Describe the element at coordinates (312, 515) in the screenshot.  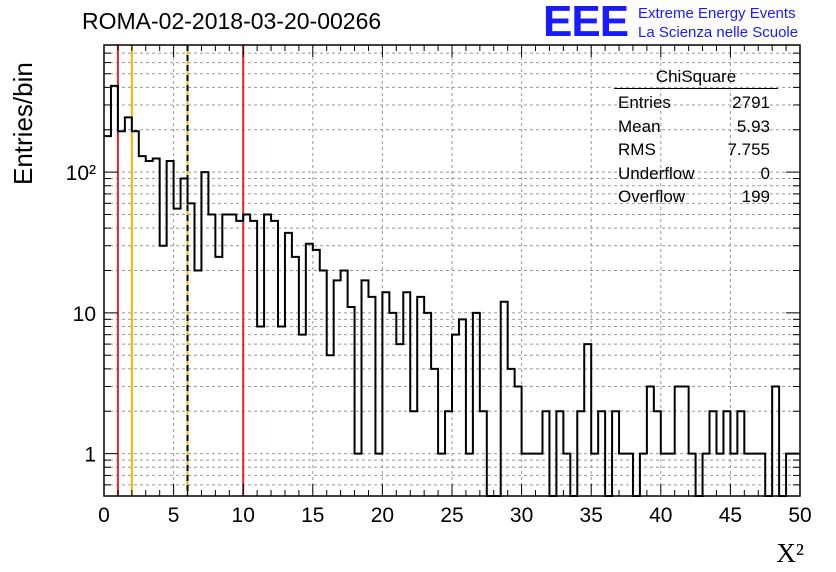
I see `x-tick-label: 15` at that location.